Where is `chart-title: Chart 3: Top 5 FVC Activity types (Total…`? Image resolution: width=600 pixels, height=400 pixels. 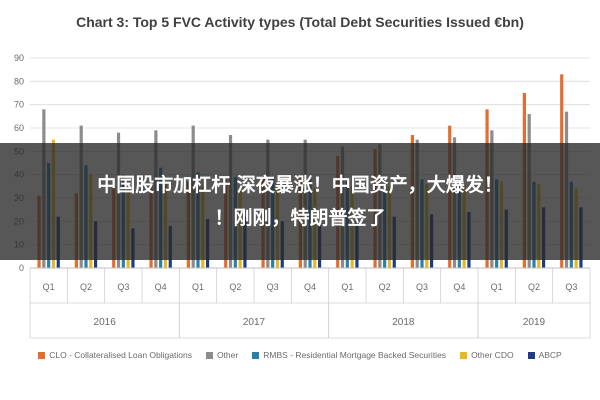
chart-title: Chart 3: Top 5 FVC Activity types (Total… is located at coordinates (300, 22).